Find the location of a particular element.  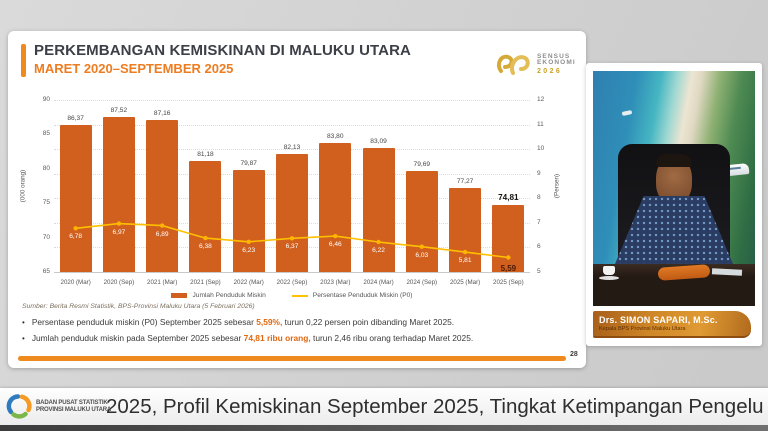

x-axis-label: 2020 (Mar) is located at coordinates (75, 282).